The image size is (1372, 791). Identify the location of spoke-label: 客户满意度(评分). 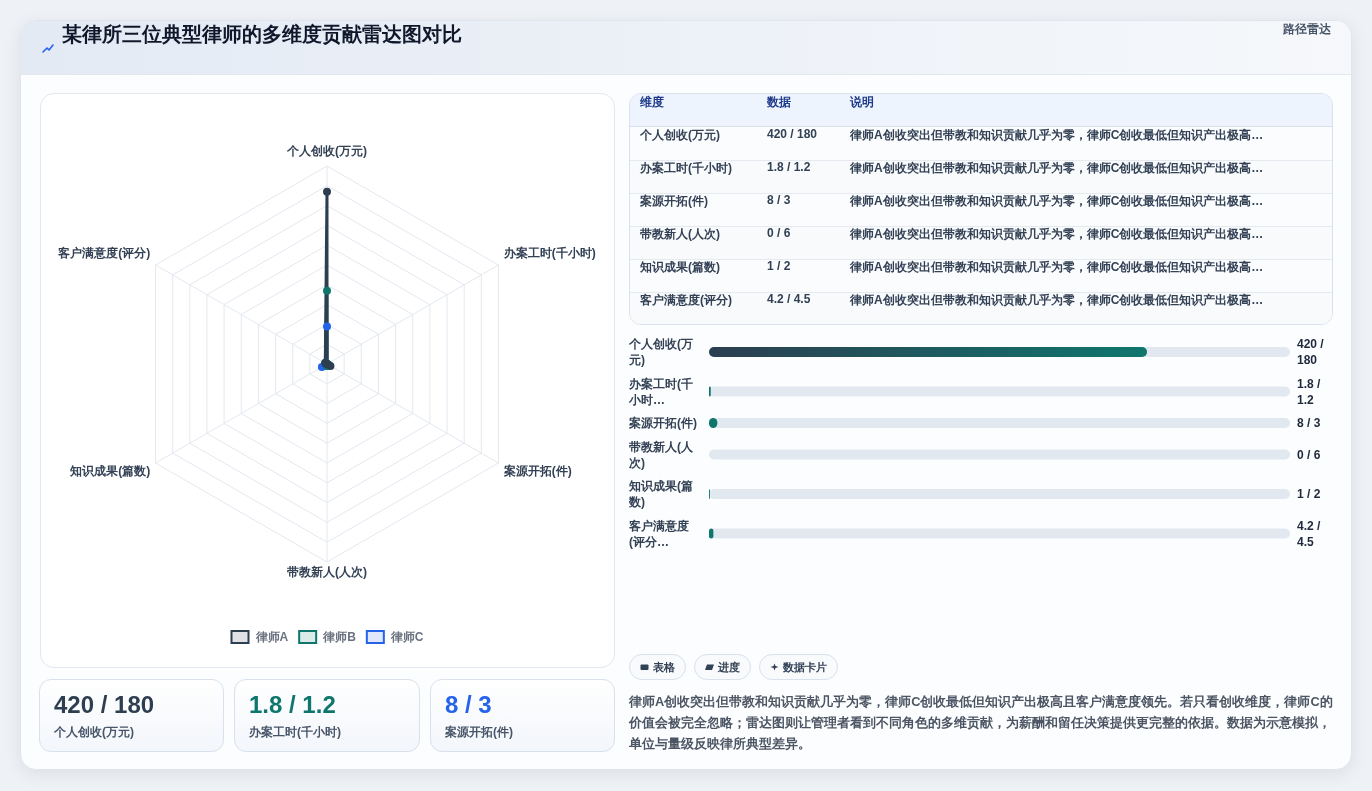
(104, 253).